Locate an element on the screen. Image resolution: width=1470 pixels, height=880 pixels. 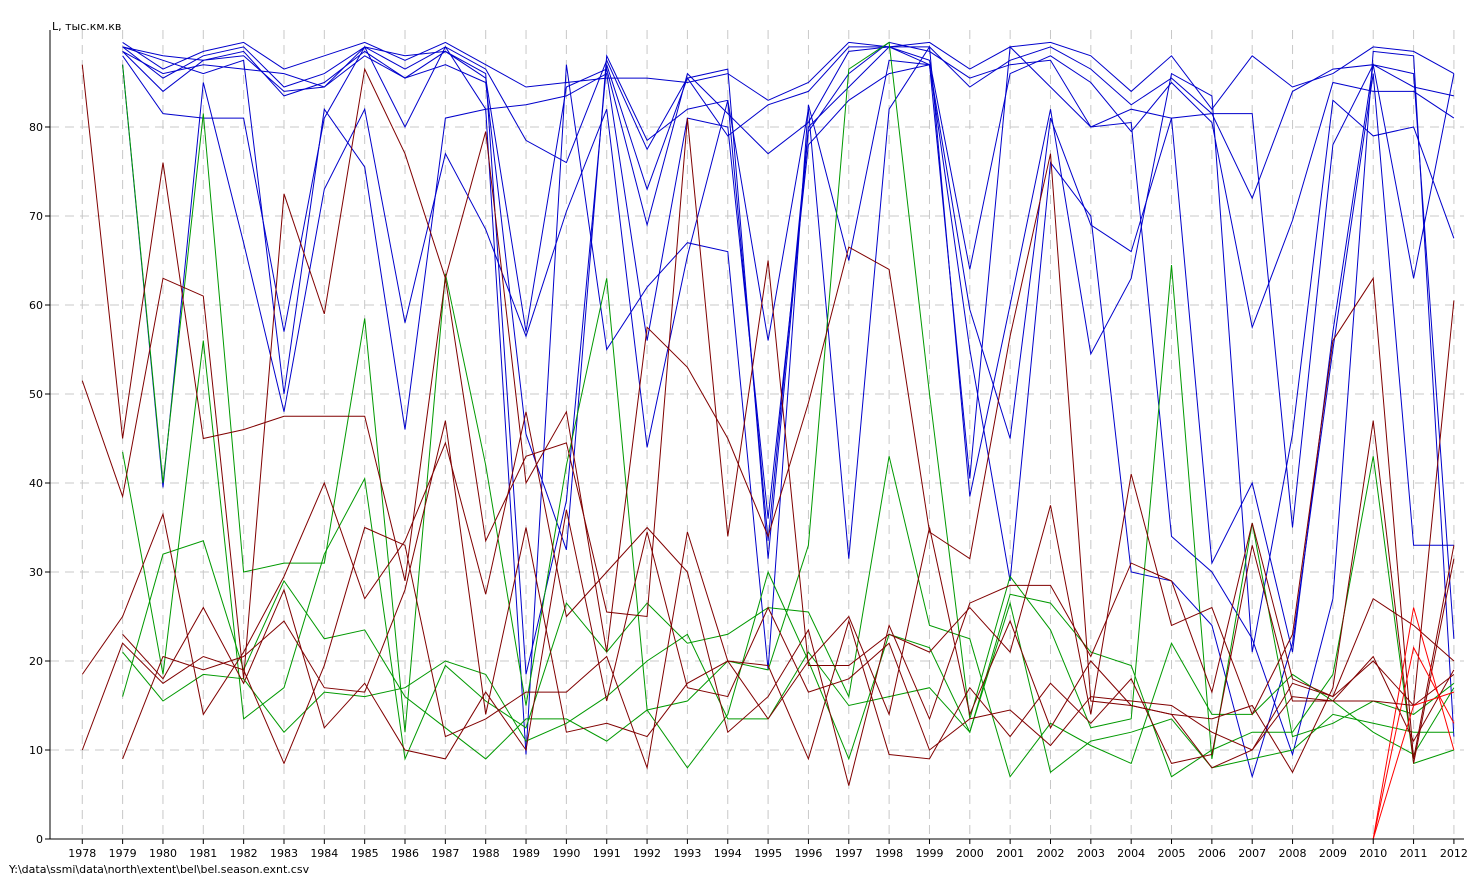
x-tick-label: 1991 is located at coordinates (607, 853).